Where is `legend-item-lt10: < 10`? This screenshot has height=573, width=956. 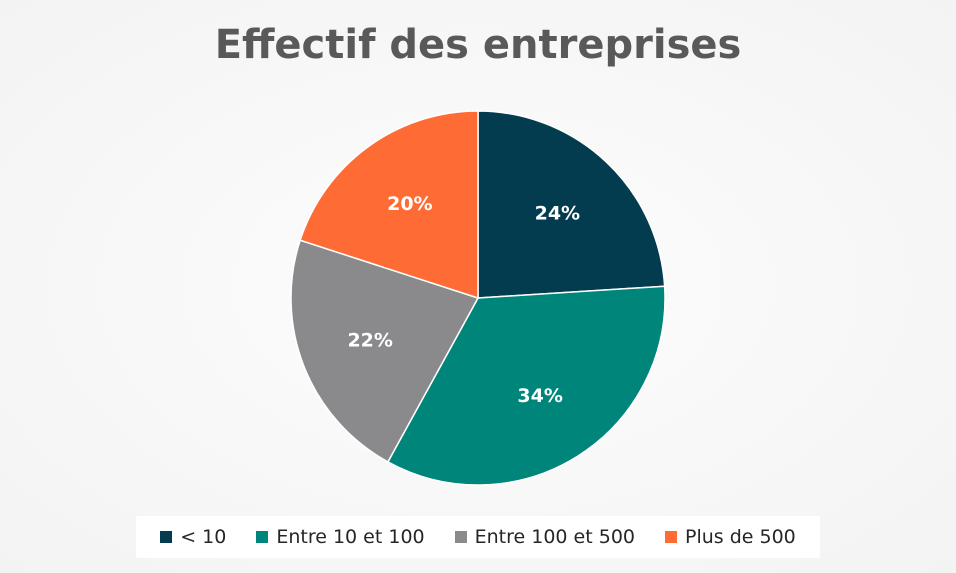
legend-item-lt10: < 10 is located at coordinates (193, 537).